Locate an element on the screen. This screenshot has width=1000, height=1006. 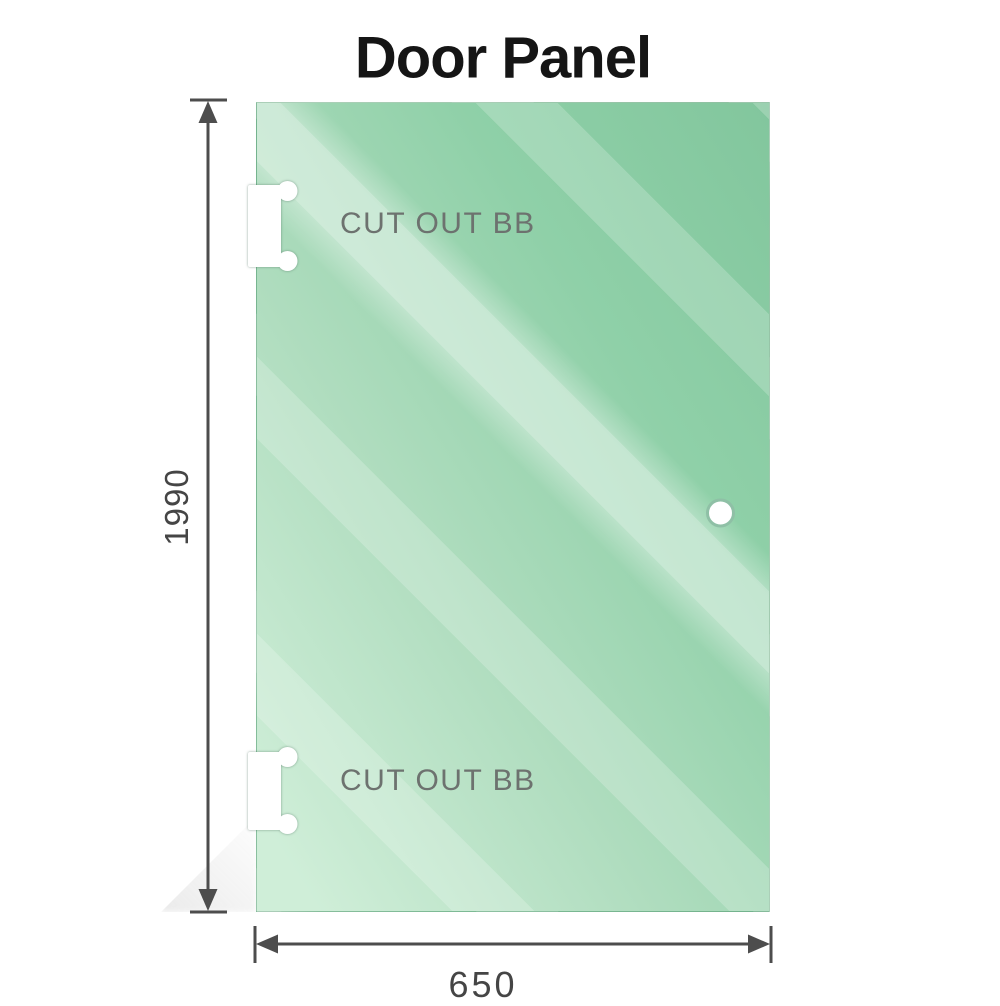
width-dimension-label: 650 is located at coordinates (483, 984).